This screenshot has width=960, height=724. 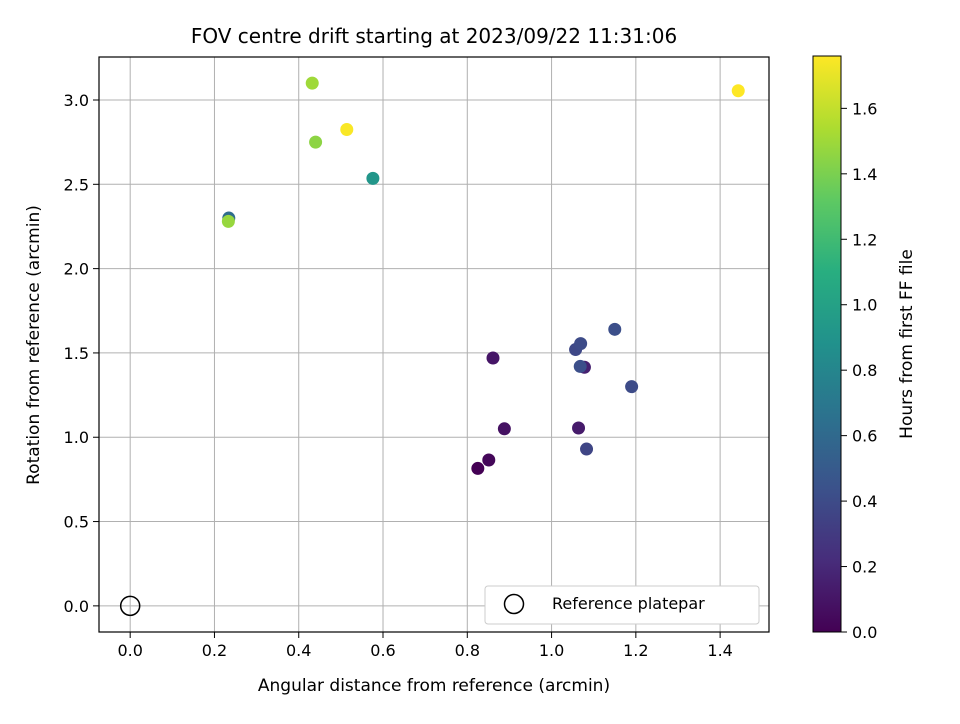 What do you see at coordinates (551, 650) in the screenshot?
I see `x-tick-label: 1.0` at bounding box center [551, 650].